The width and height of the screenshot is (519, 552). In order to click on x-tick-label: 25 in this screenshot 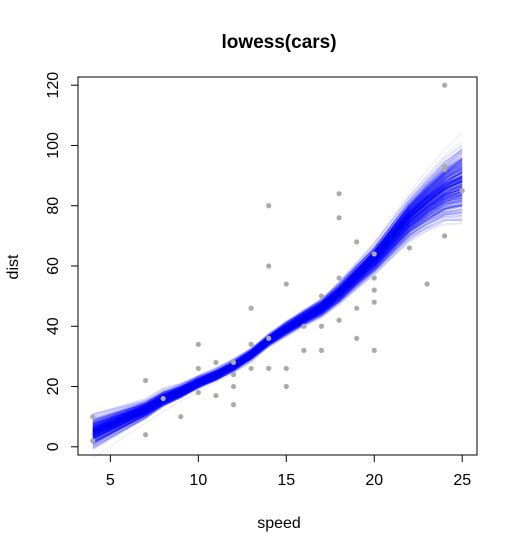, I will do `click(462, 480)`.